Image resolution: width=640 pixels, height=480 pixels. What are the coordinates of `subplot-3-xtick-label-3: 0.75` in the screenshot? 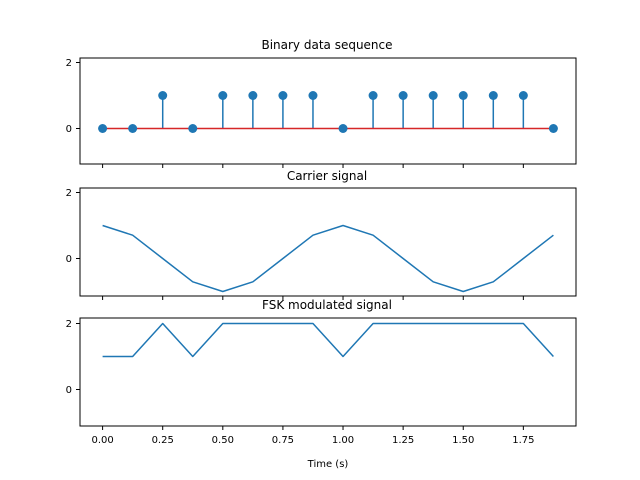 It's located at (283, 440).